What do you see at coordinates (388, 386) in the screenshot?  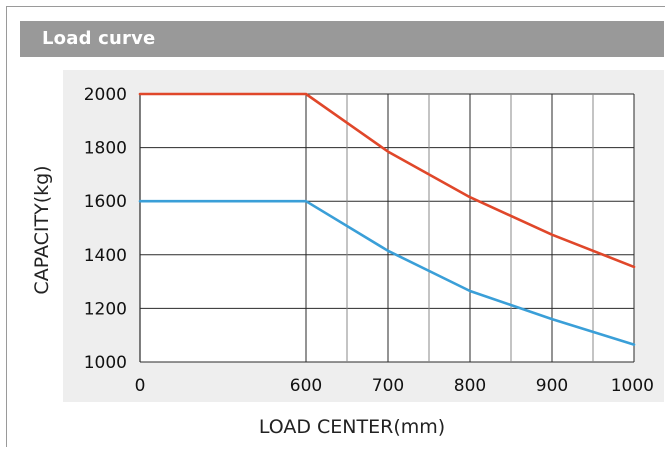 I see `x-tick-label-700: 700` at bounding box center [388, 386].